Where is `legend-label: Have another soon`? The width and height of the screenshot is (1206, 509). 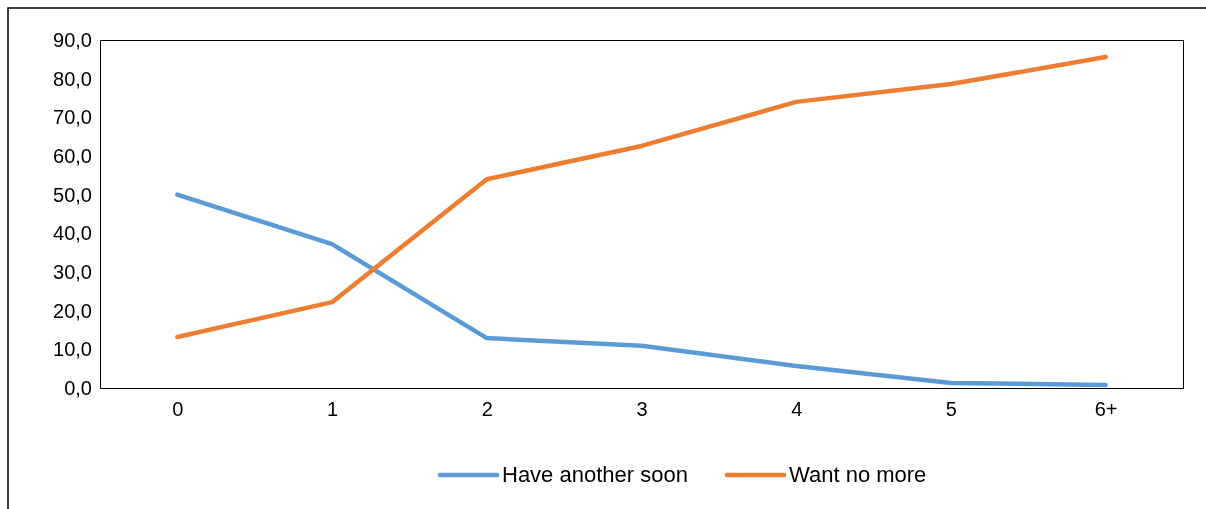
legend-label: Have another soon is located at coordinates (595, 474).